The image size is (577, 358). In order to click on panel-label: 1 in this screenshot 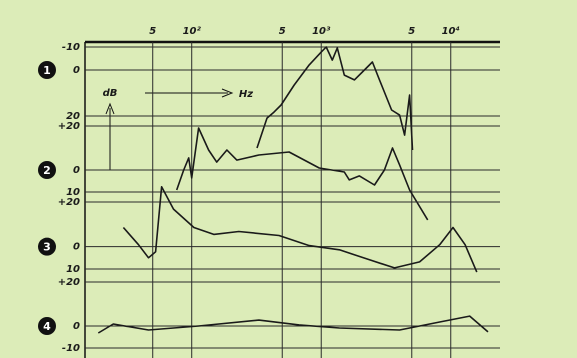, I will do `click(47, 70)`.